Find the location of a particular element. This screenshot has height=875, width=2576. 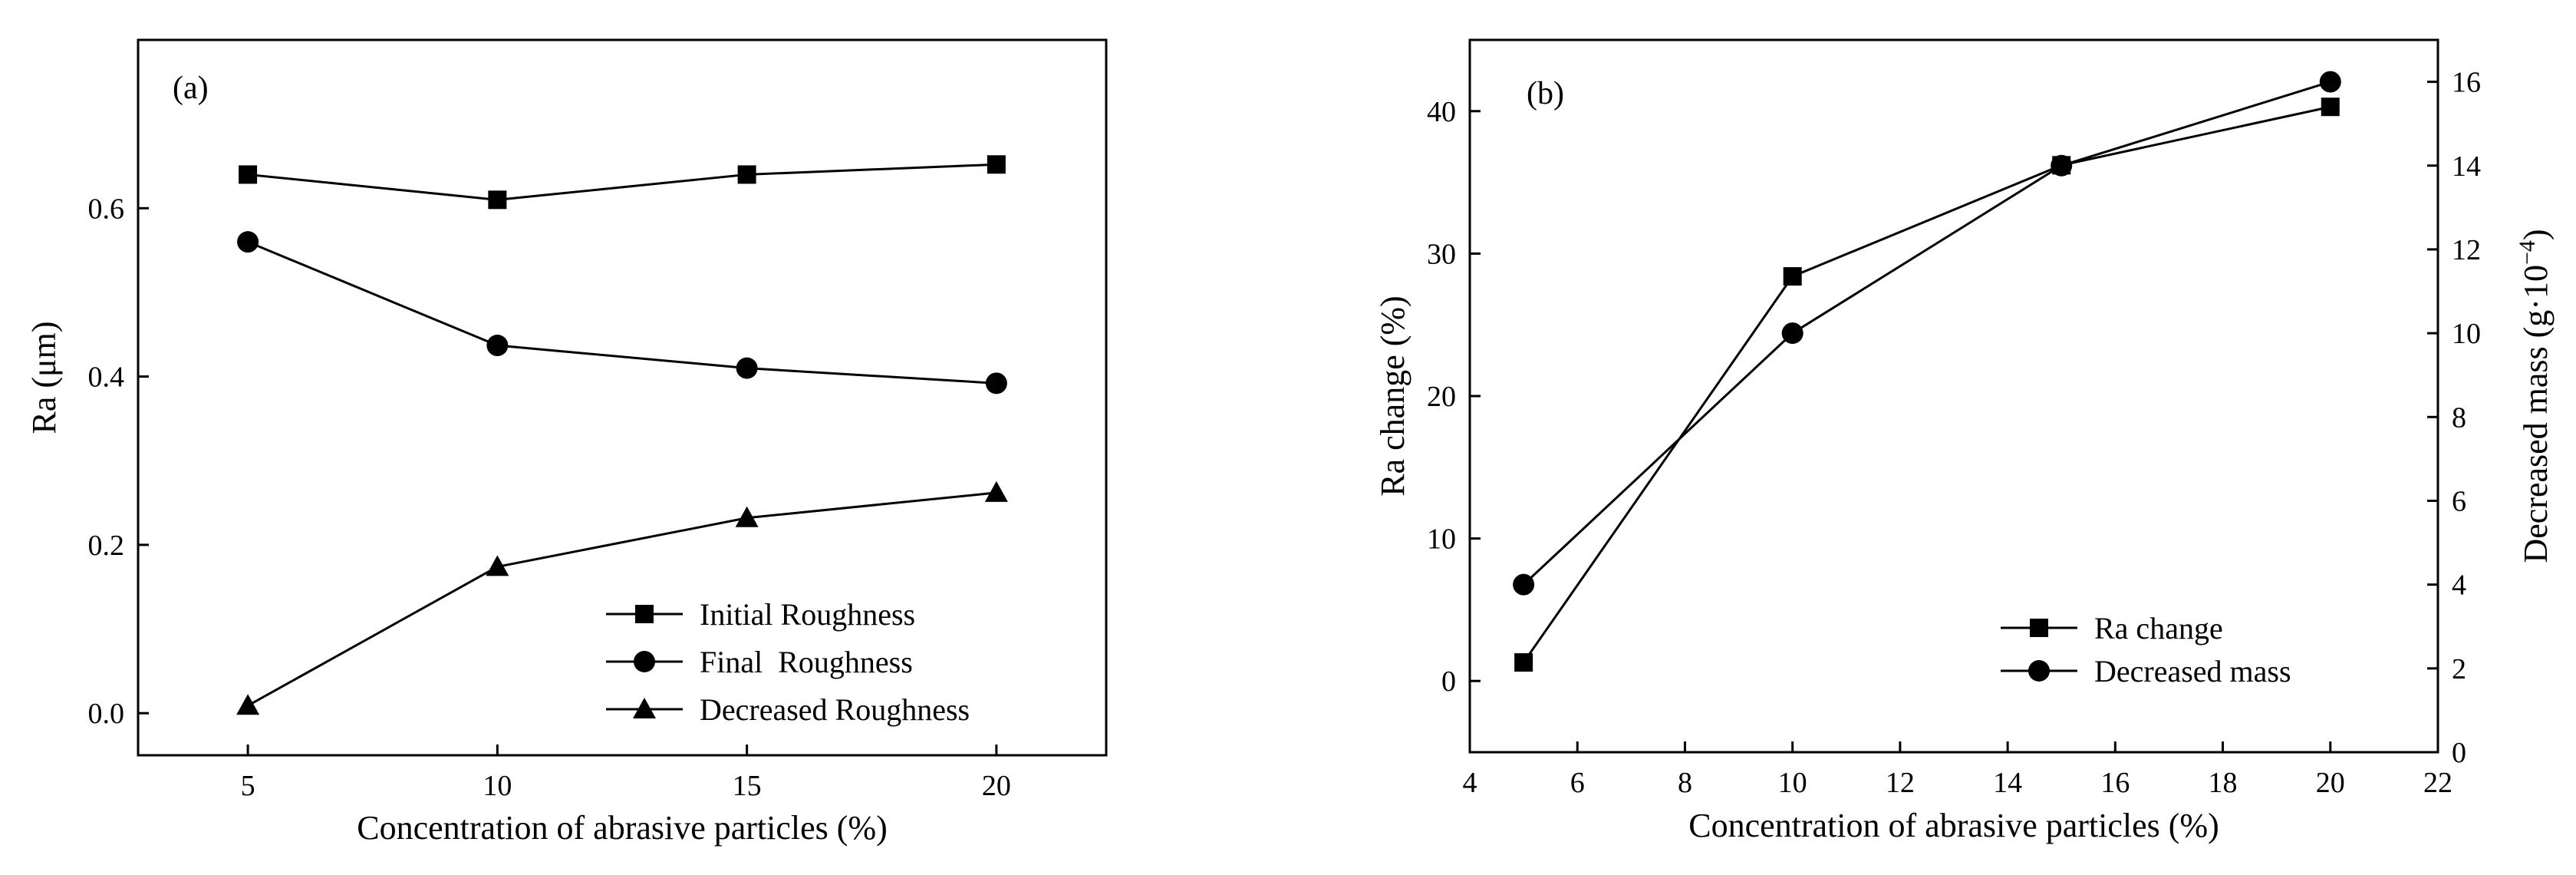

legend-label: Final Roughness is located at coordinates (806, 662).